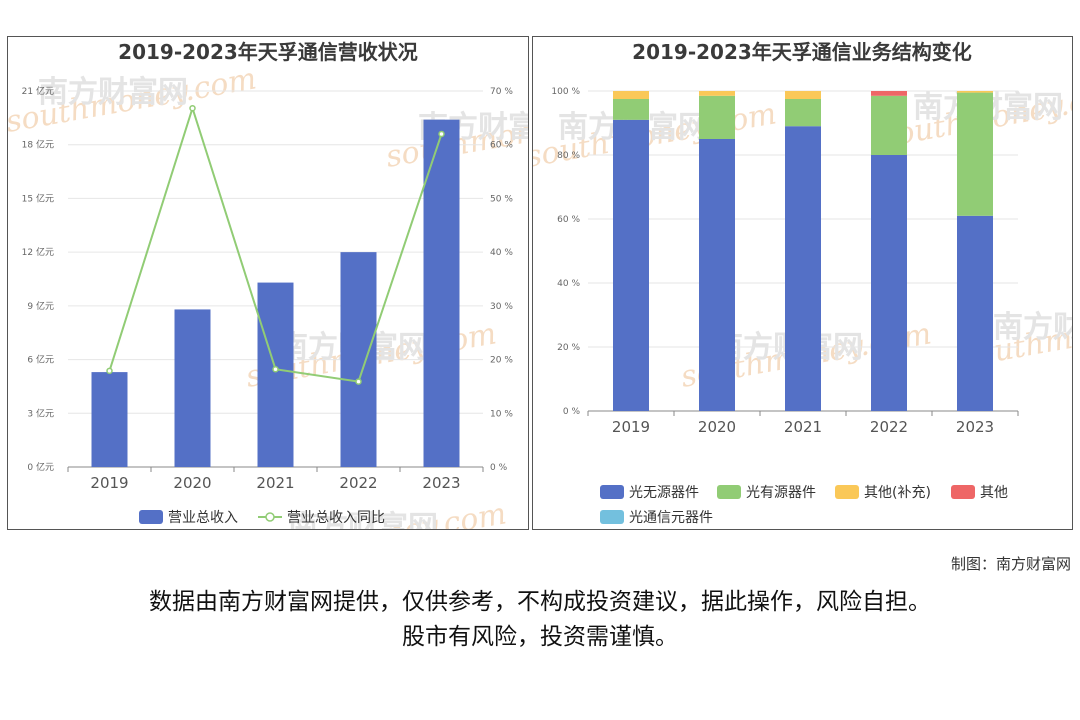  What do you see at coordinates (671, 518) in the screenshot?
I see `legend-label: 光通信元器件` at bounding box center [671, 518].